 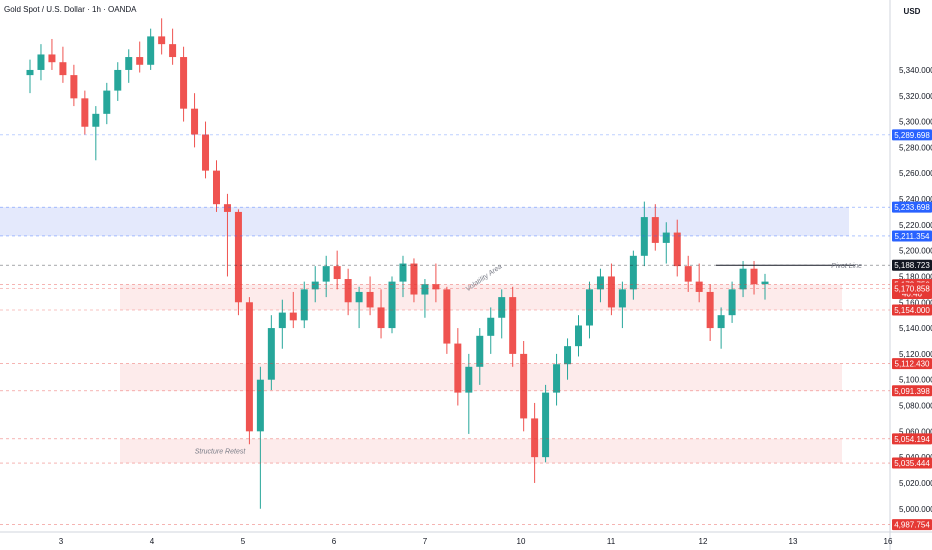 I want to click on y-tick-5240: 5,240.000, so click(x=915, y=199).